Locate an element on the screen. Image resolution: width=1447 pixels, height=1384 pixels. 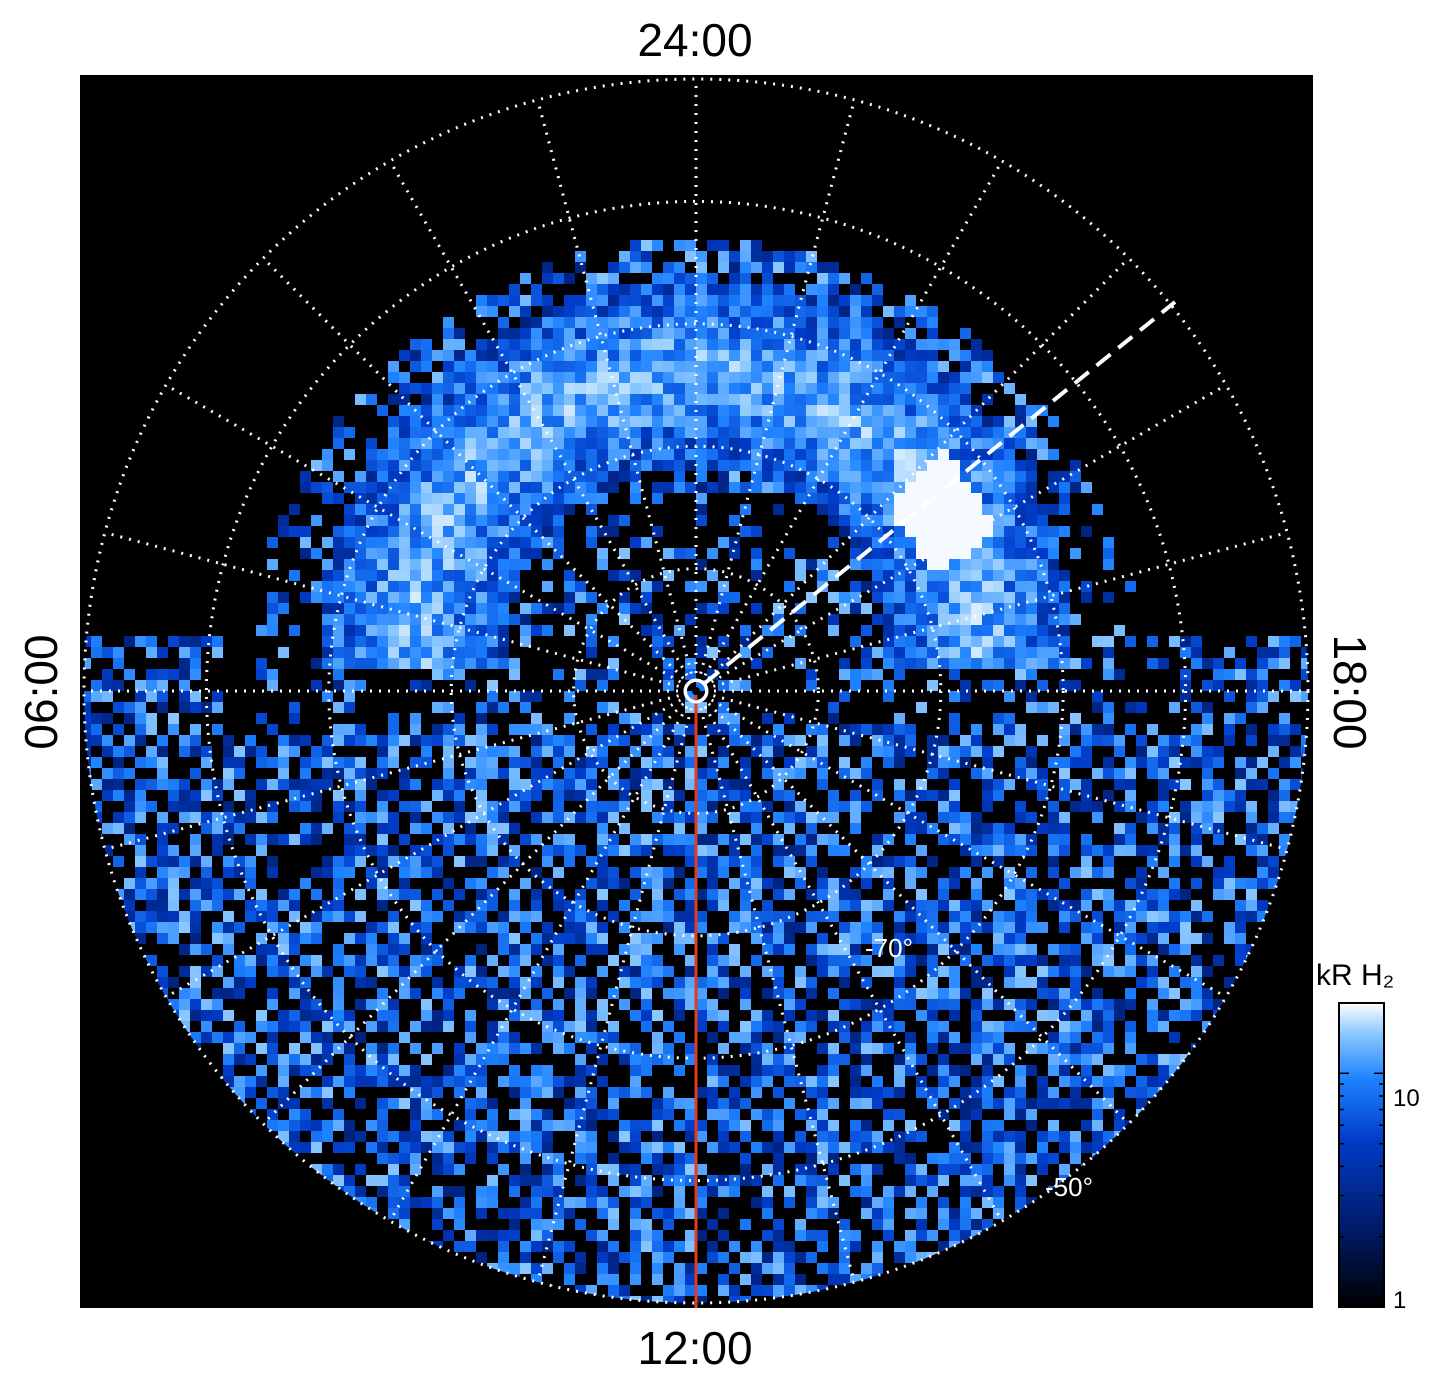
lt-label-left: 06:00 is located at coordinates (41, 691).